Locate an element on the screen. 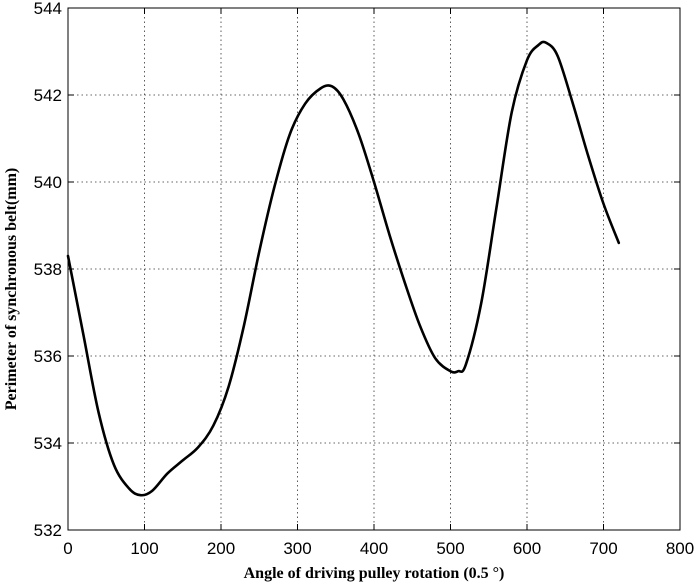 Image resolution: width=700 pixels, height=586 pixels. y-tick-label: 536 is located at coordinates (48, 356).